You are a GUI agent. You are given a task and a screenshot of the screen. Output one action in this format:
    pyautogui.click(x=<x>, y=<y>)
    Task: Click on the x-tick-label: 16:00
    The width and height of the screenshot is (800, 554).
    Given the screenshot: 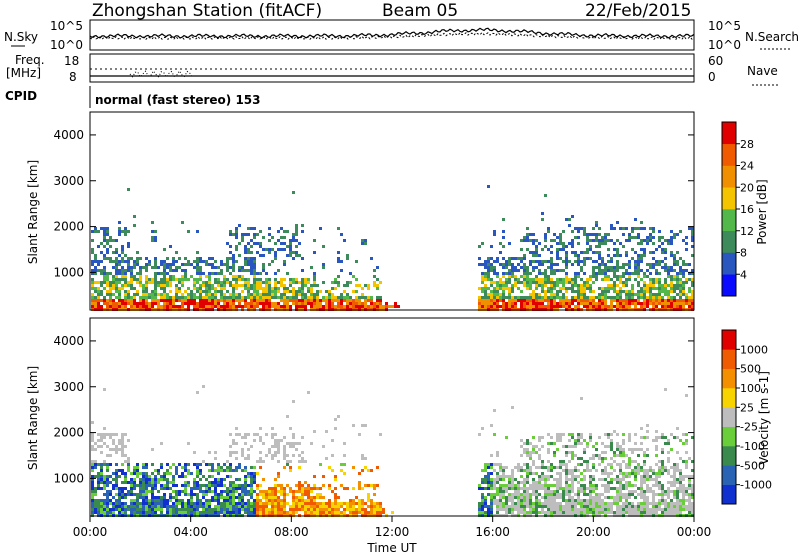 What is the action you would take?
    pyautogui.click(x=492, y=532)
    